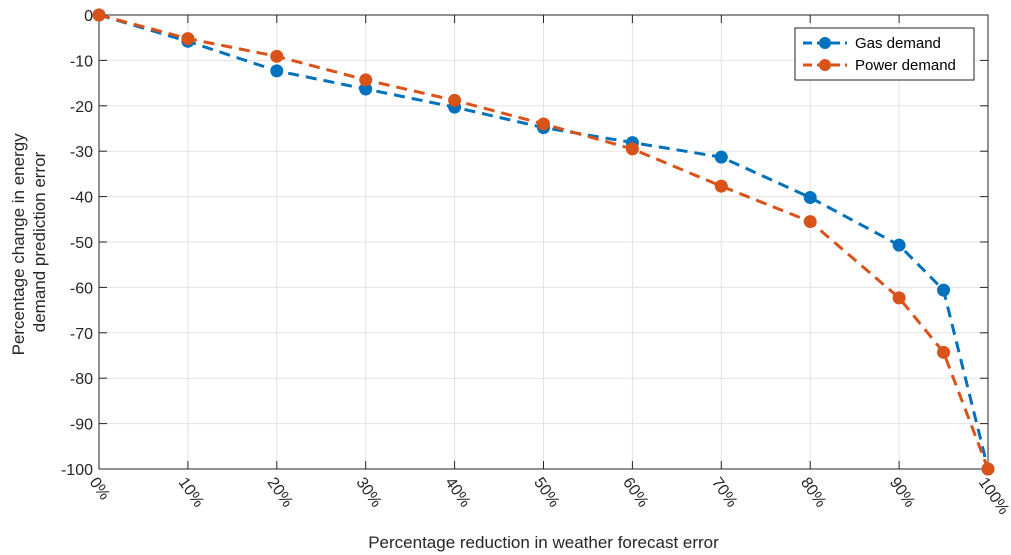 Image resolution: width=1011 pixels, height=555 pixels. Describe the element at coordinates (77, 470) in the screenshot. I see `y-tick-label: -100` at that location.